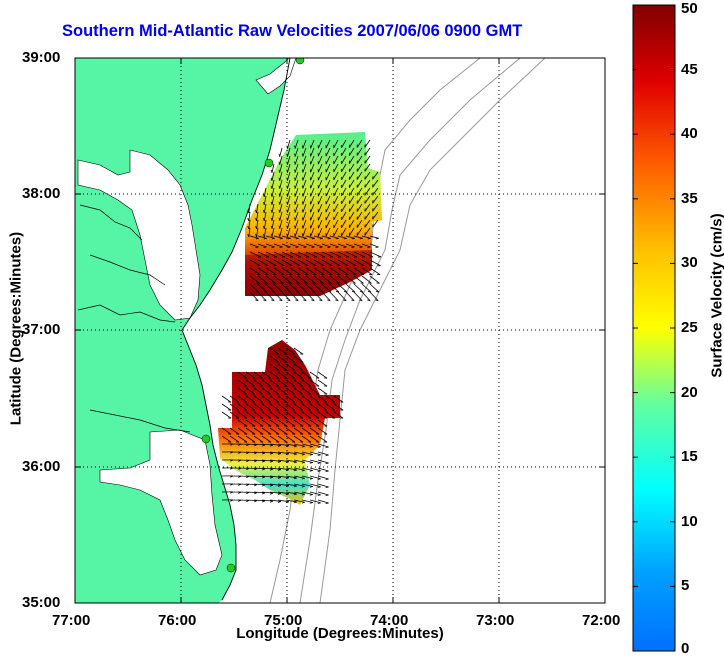  What do you see at coordinates (689, 392) in the screenshot?
I see `colorbar-tick-label: 20` at bounding box center [689, 392].